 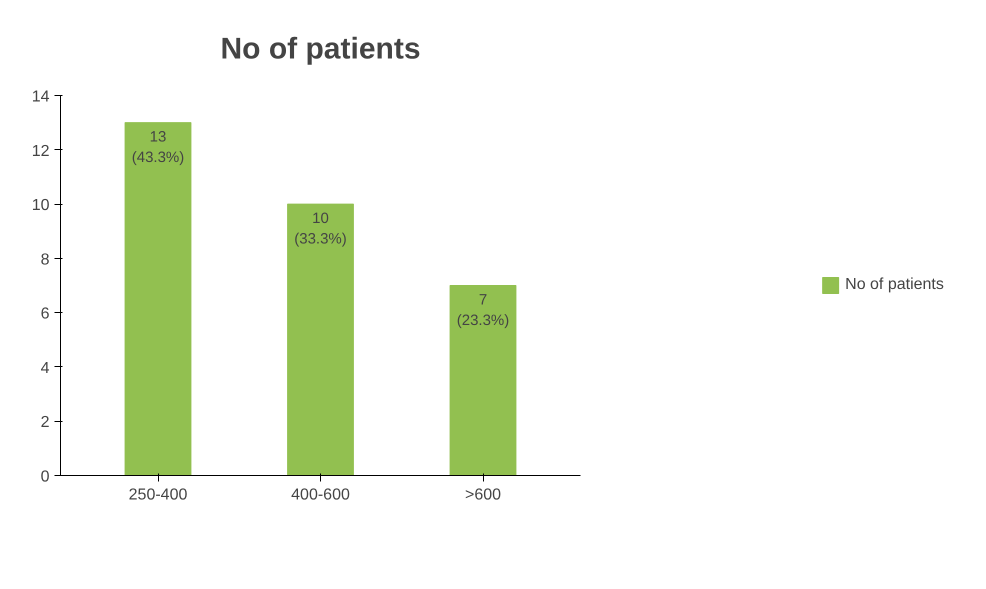 I want to click on data-label: 10 (33.3%), so click(x=320, y=229).